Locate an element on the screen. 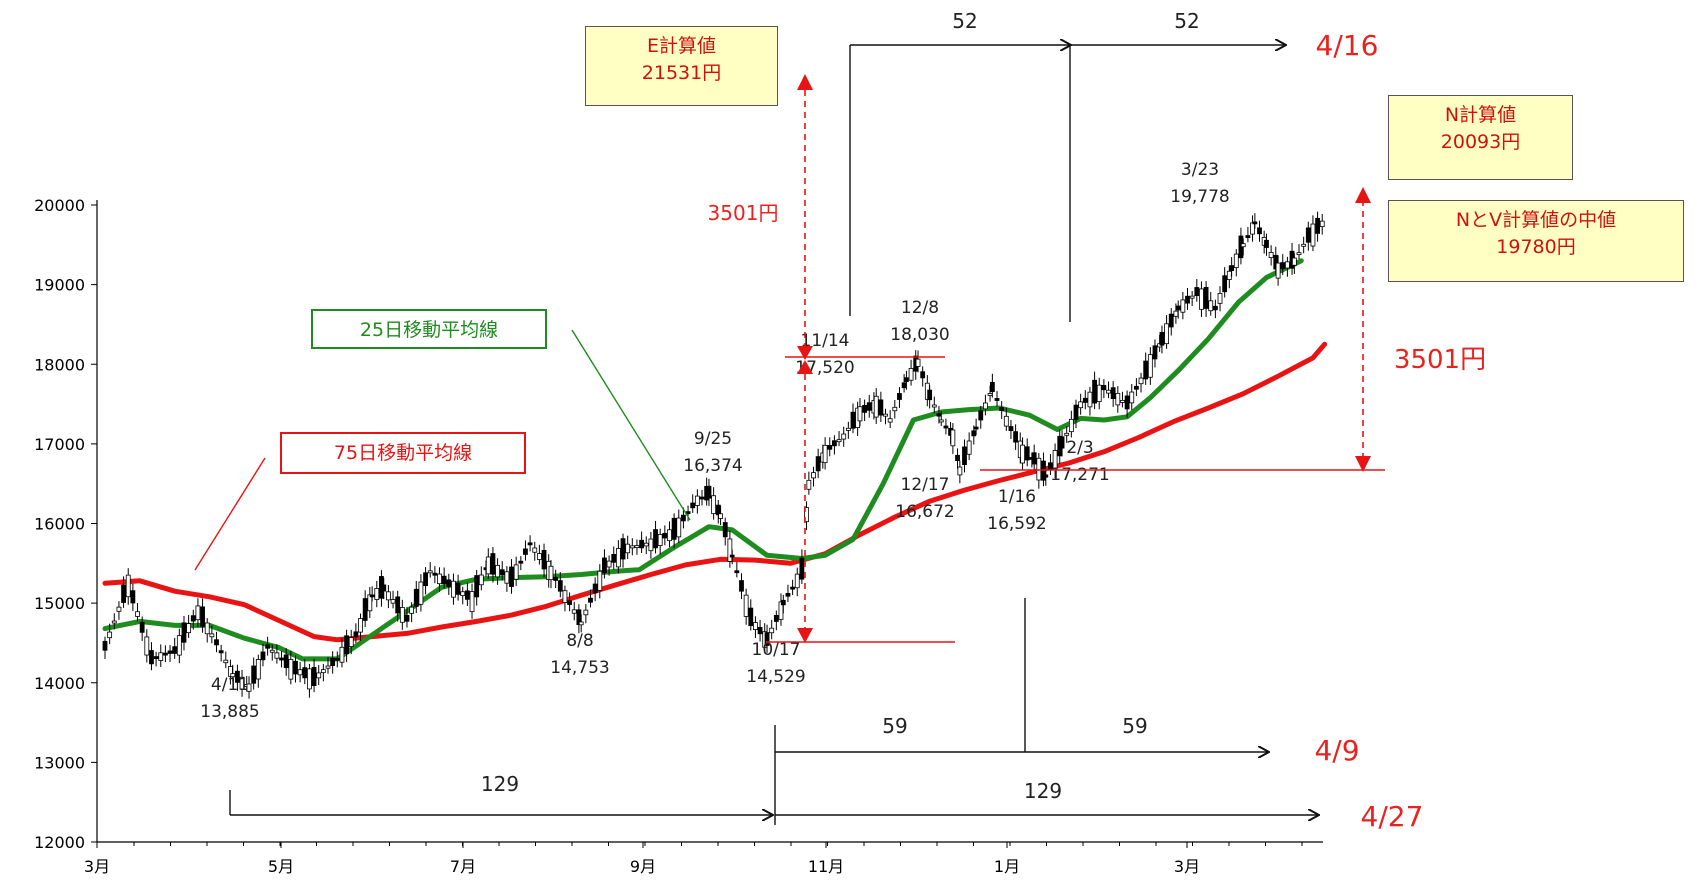 This screenshot has width=1698, height=889. annotation-value: 16,374 is located at coordinates (712, 466).